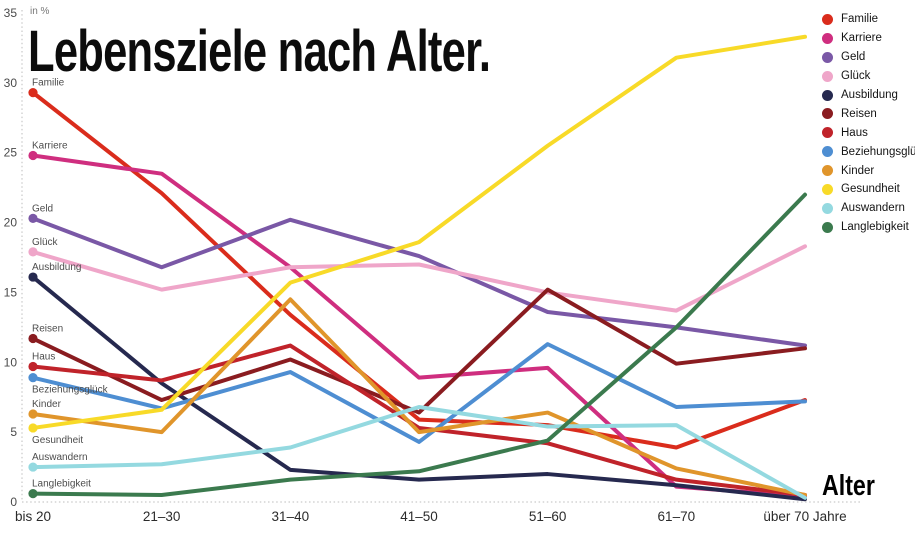 The image size is (915, 533). Describe the element at coordinates (33, 277) in the screenshot. I see `series-start-dot-ausbildung` at that location.